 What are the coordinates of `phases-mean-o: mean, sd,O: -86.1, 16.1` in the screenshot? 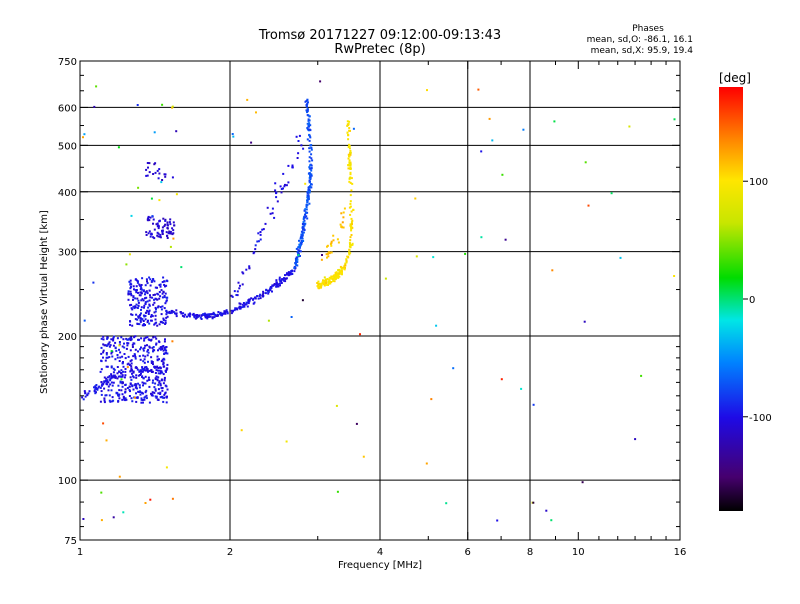 It's located at (640, 40).